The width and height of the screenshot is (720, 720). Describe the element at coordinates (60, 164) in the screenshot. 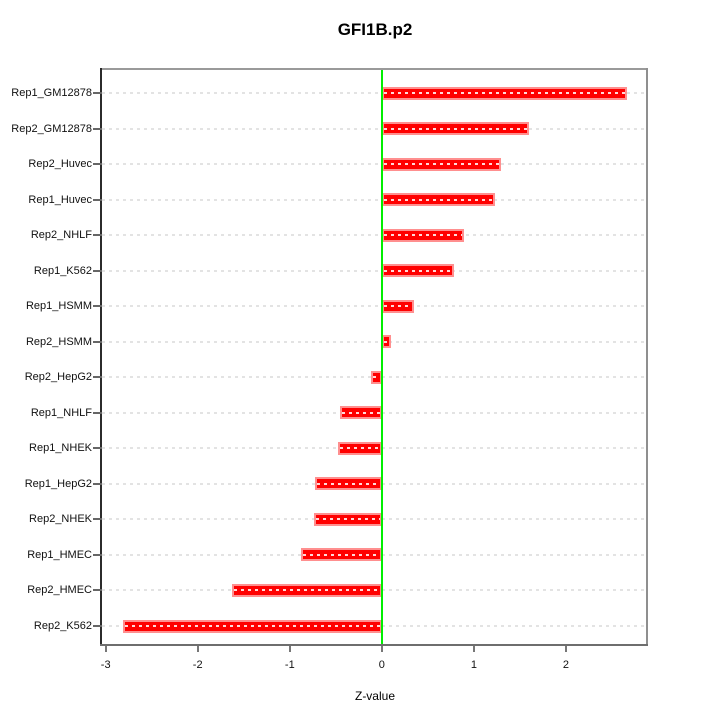

I see `y-axis-label: Rep2_Huvec` at that location.